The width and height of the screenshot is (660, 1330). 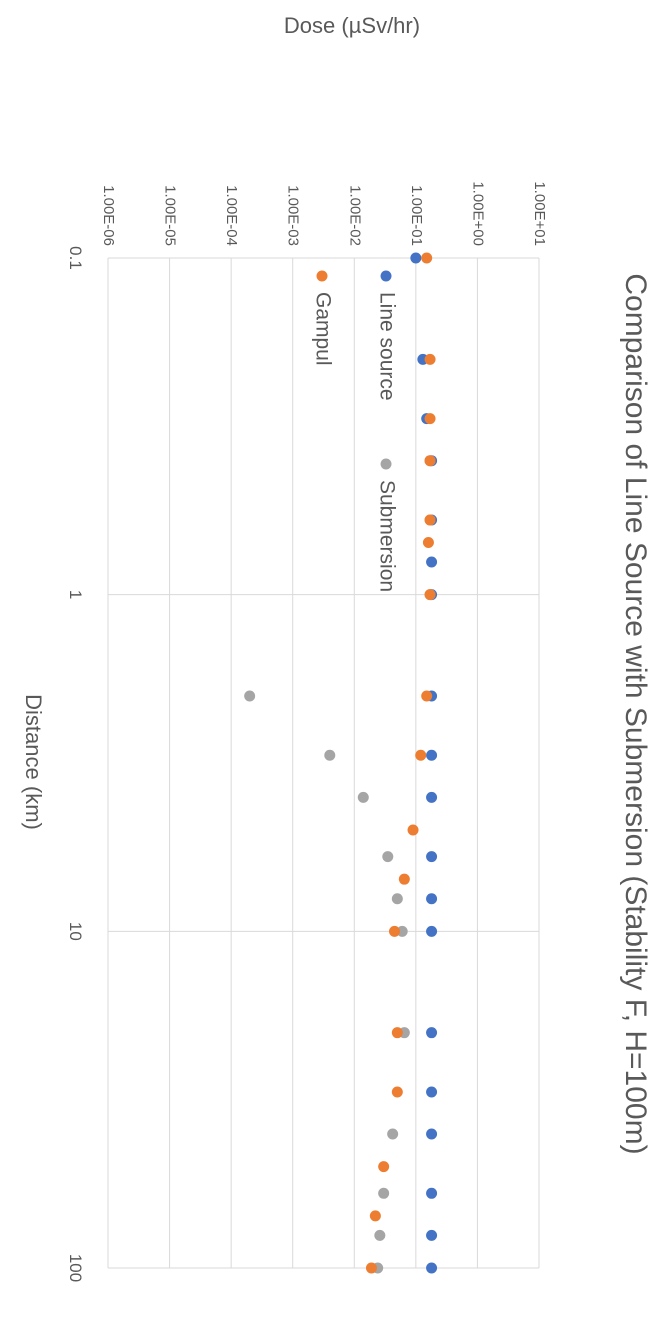 What do you see at coordinates (75, 1268) in the screenshot?
I see `x-tick-label: 100` at bounding box center [75, 1268].